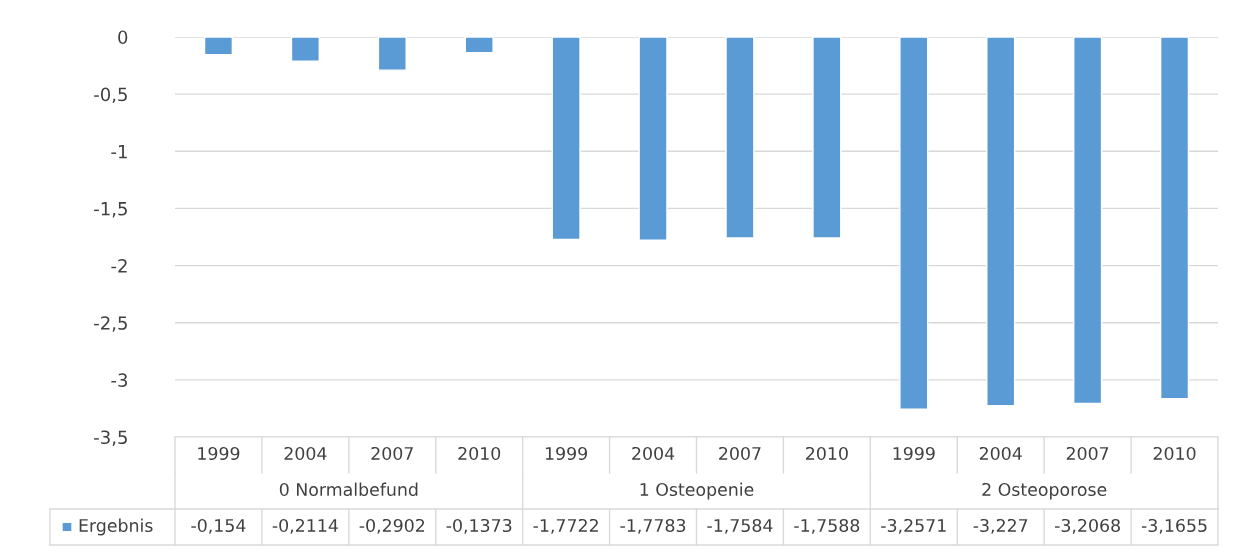 Image resolution: width=1246 pixels, height=555 pixels. Describe the element at coordinates (110, 438) in the screenshot. I see `y-tick-label: -3,5` at that location.